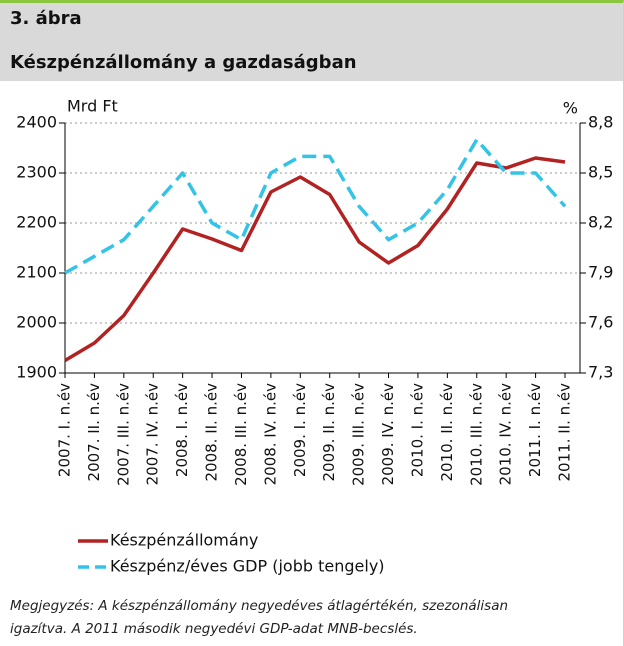 Image resolution: width=624 pixels, height=646 pixels. What do you see at coordinates (600, 122) in the screenshot?
I see `y2-tick-label: 8,8` at bounding box center [600, 122].